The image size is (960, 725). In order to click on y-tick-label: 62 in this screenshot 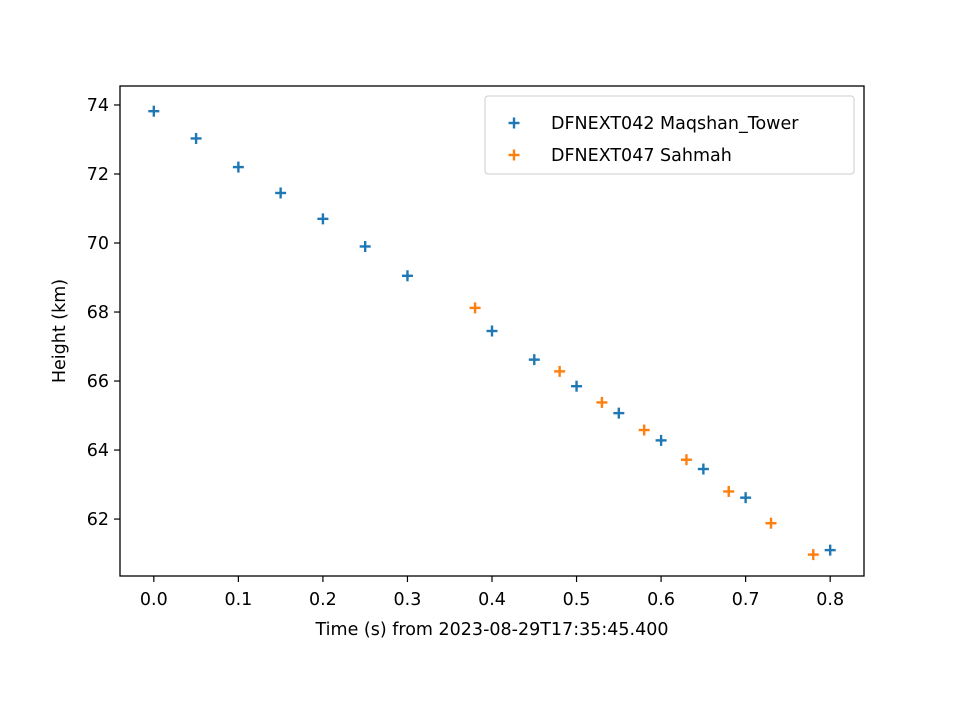, I will do `click(98, 520)`.